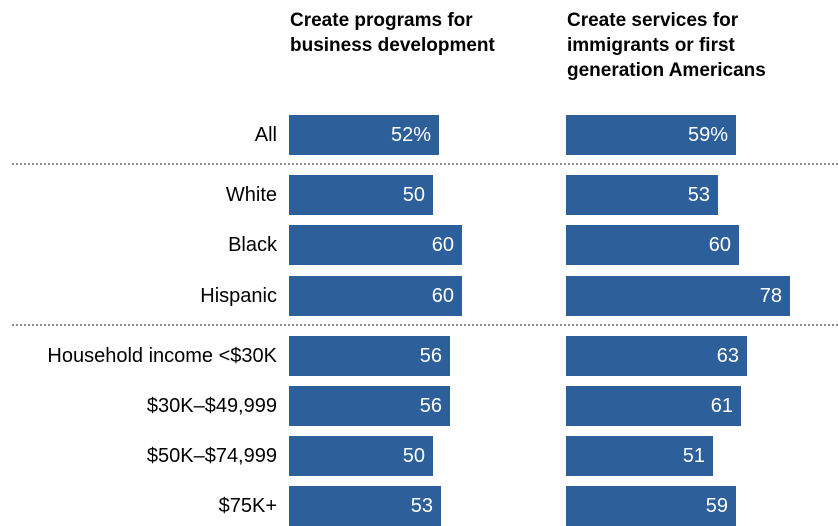 The height and width of the screenshot is (526, 838). What do you see at coordinates (369, 356) in the screenshot?
I see `bar-series1-household-income-30k: 56` at bounding box center [369, 356].